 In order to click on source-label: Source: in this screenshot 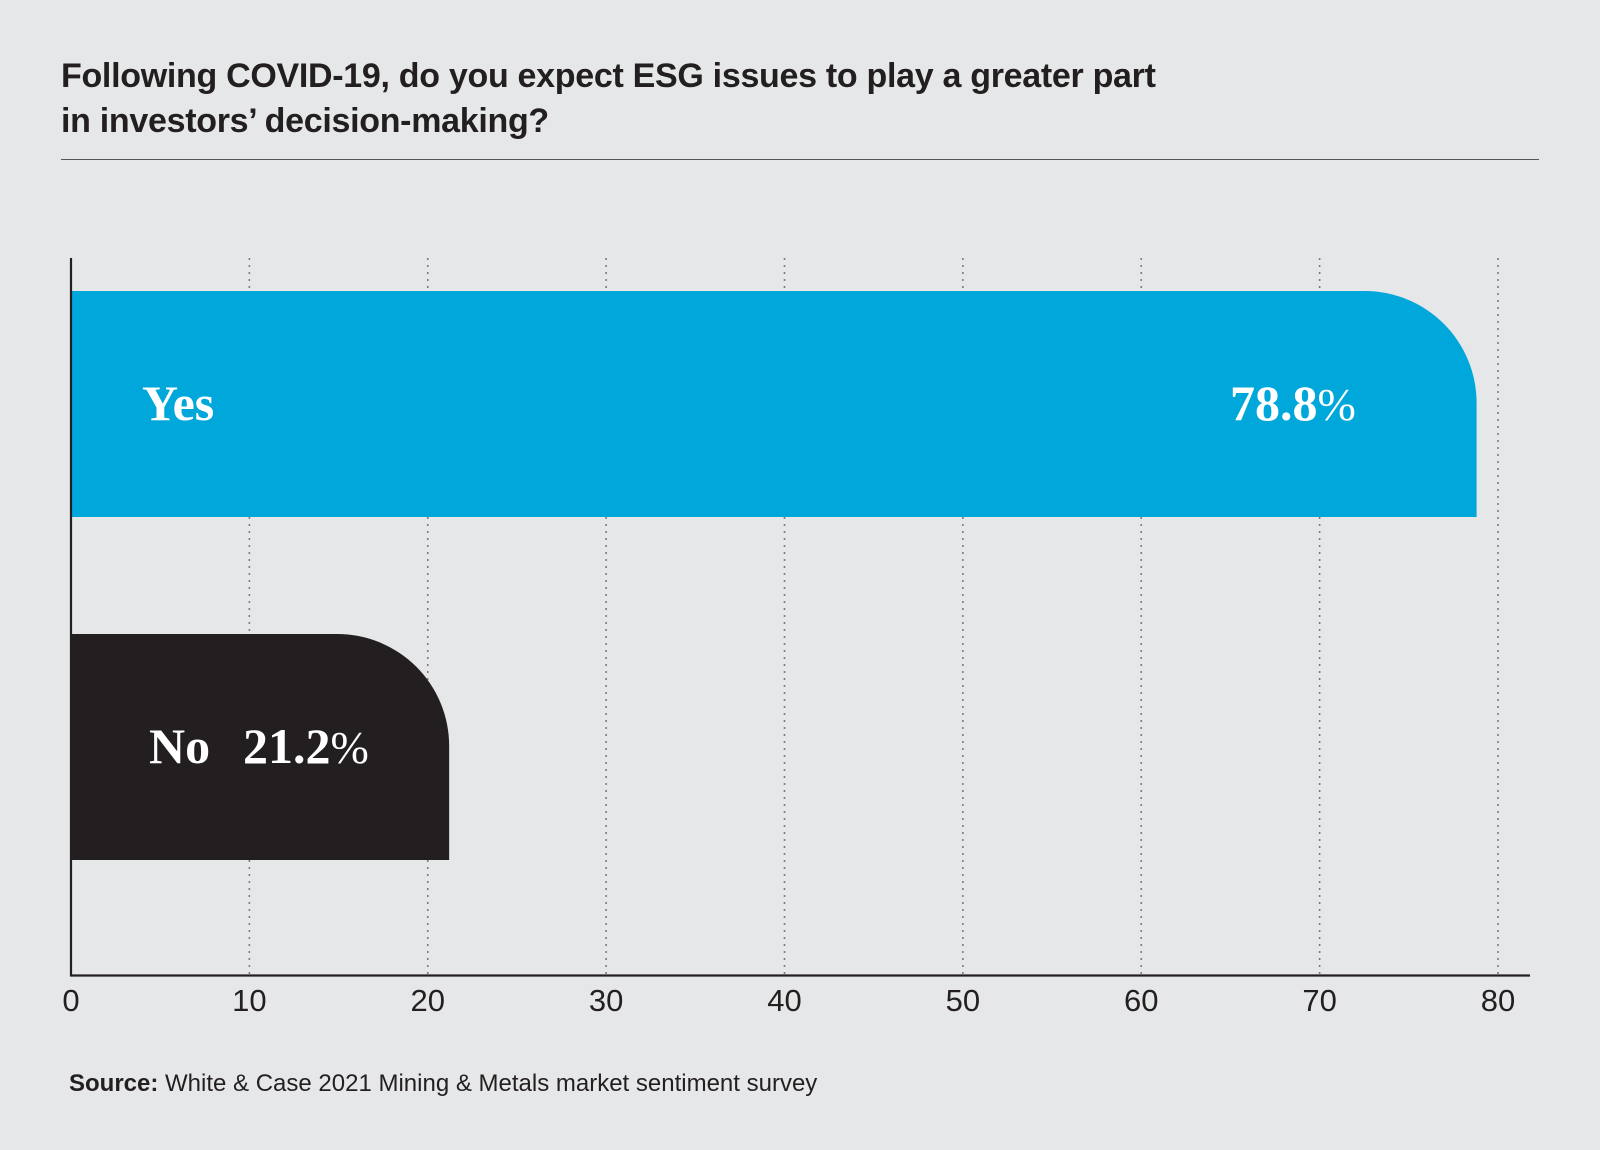, I will do `click(114, 1083)`.